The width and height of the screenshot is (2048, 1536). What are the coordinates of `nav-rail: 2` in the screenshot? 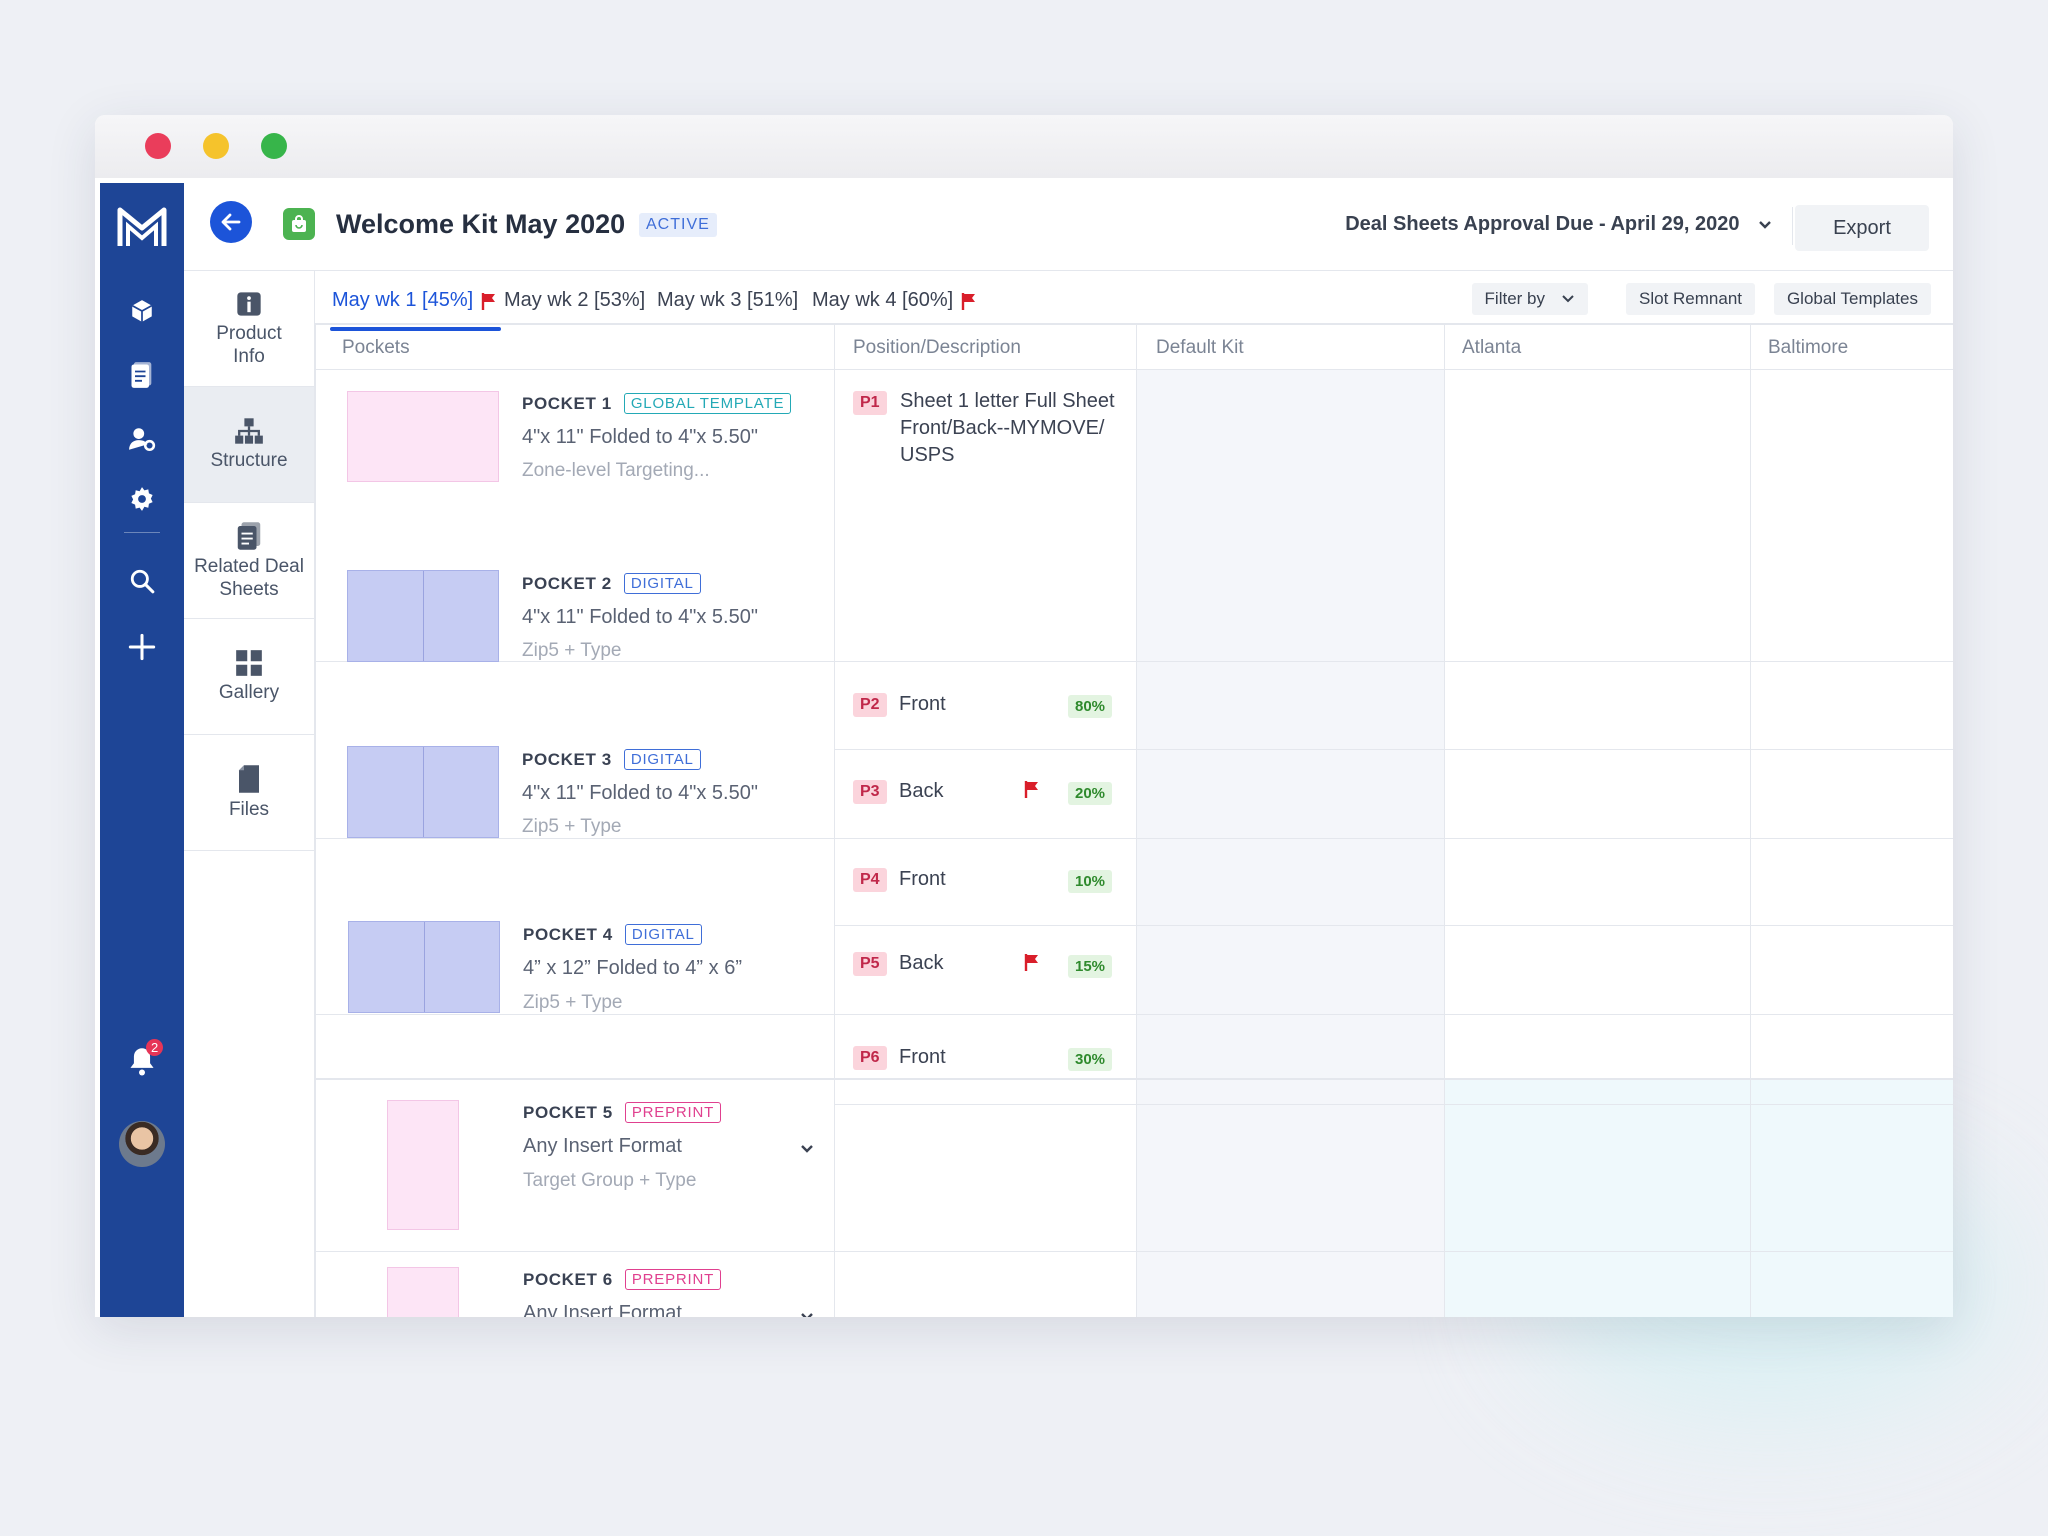 It's located at (142, 750).